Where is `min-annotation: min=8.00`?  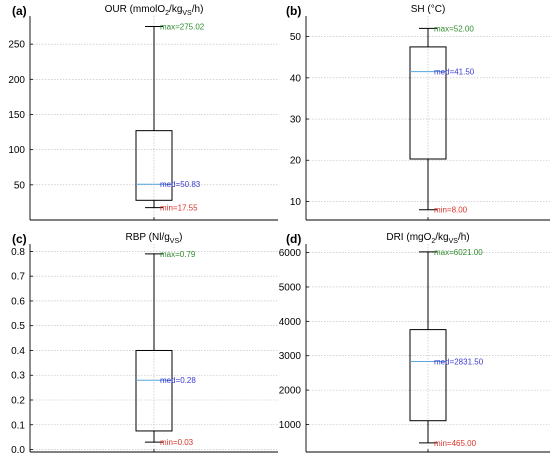
min-annotation: min=8.00 is located at coordinates (451, 210).